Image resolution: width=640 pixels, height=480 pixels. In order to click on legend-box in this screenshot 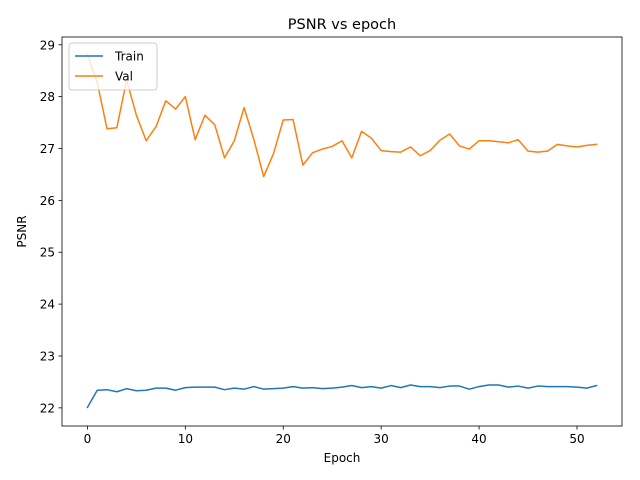, I will do `click(113, 66)`.